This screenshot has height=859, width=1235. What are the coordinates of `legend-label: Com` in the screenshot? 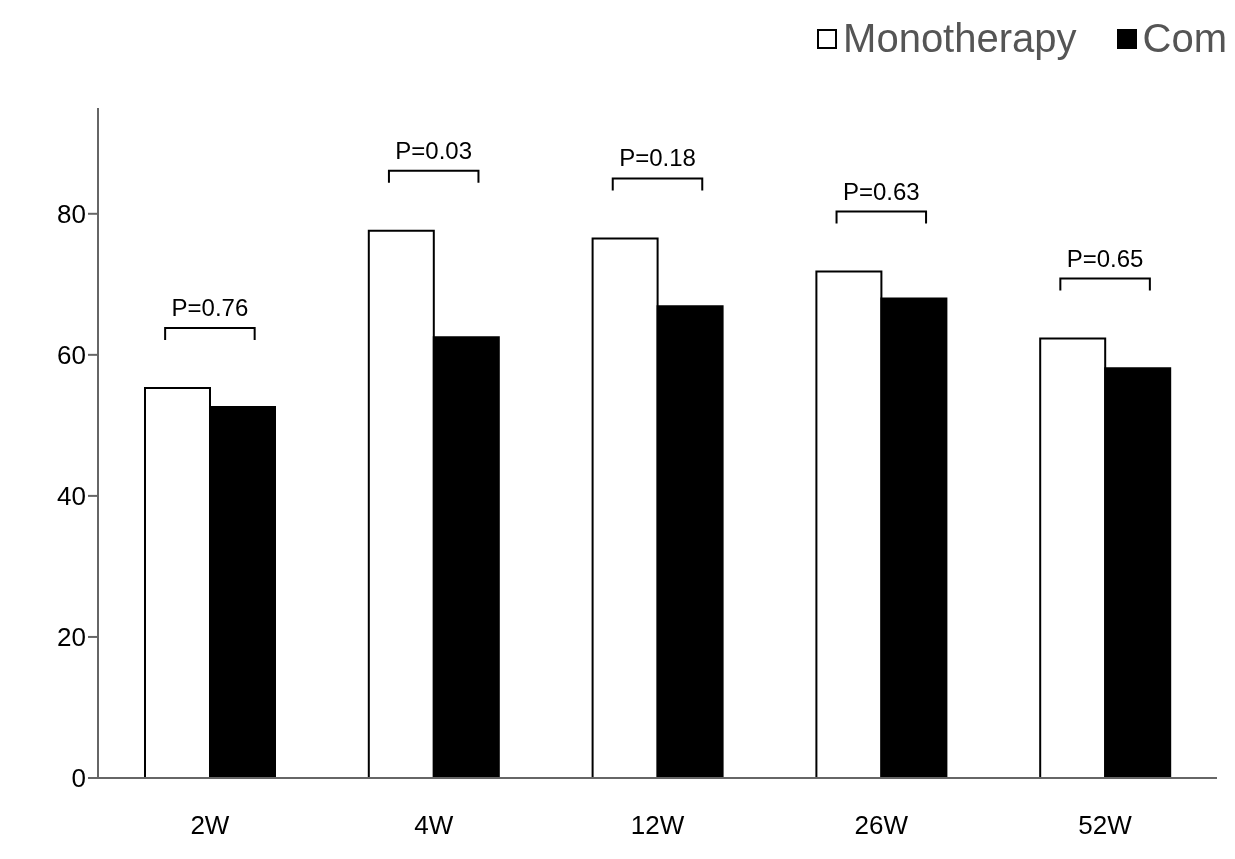 It's located at (1184, 38).